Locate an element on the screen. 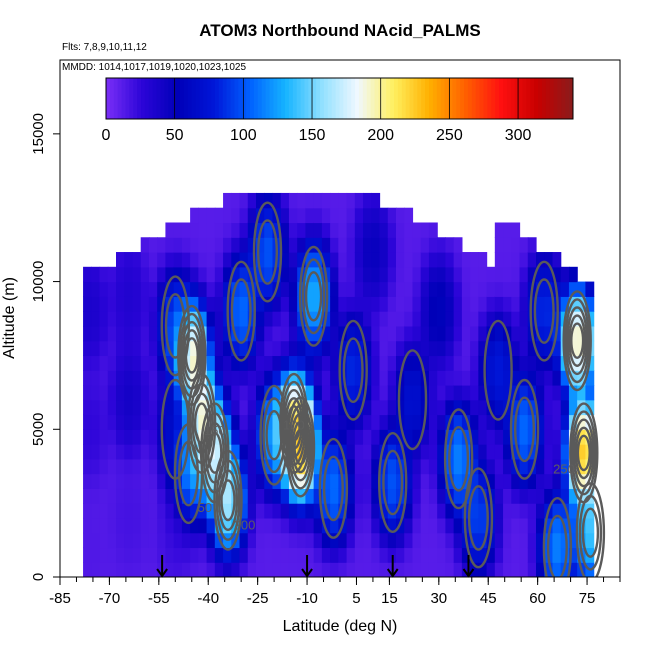 The height and width of the screenshot is (650, 650). colorbar-tick-label: 0 is located at coordinates (106, 135).